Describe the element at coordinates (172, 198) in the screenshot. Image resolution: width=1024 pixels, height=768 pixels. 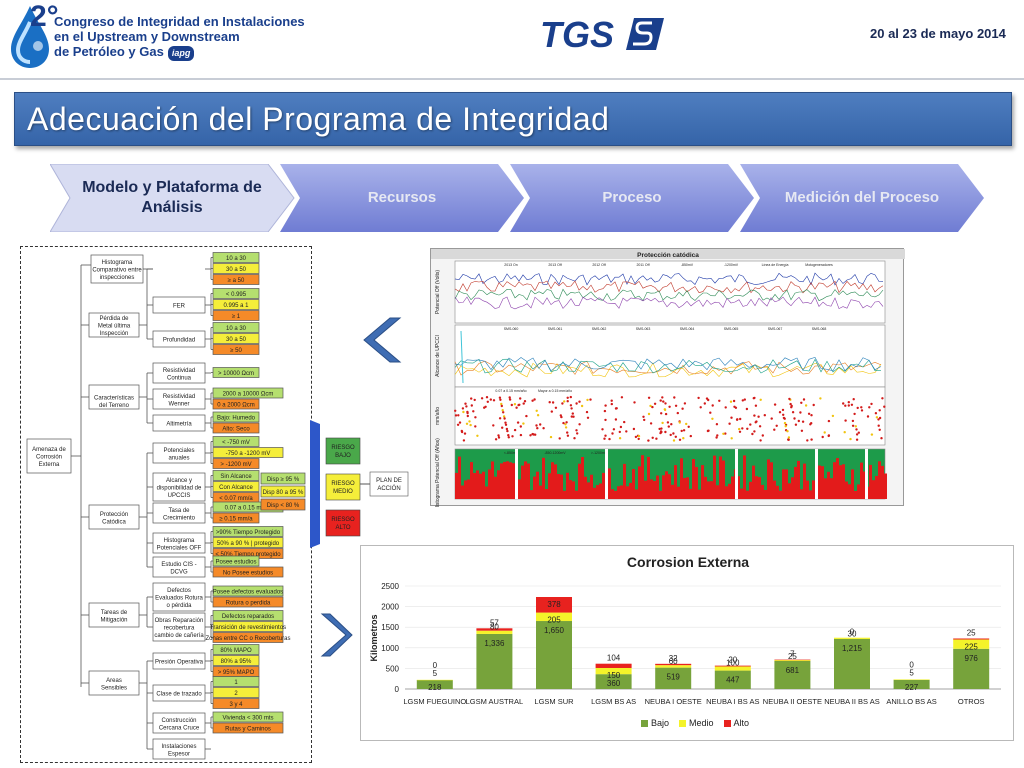
I see `step-modelo: Modelo y Plataforma de Análisis` at that location.